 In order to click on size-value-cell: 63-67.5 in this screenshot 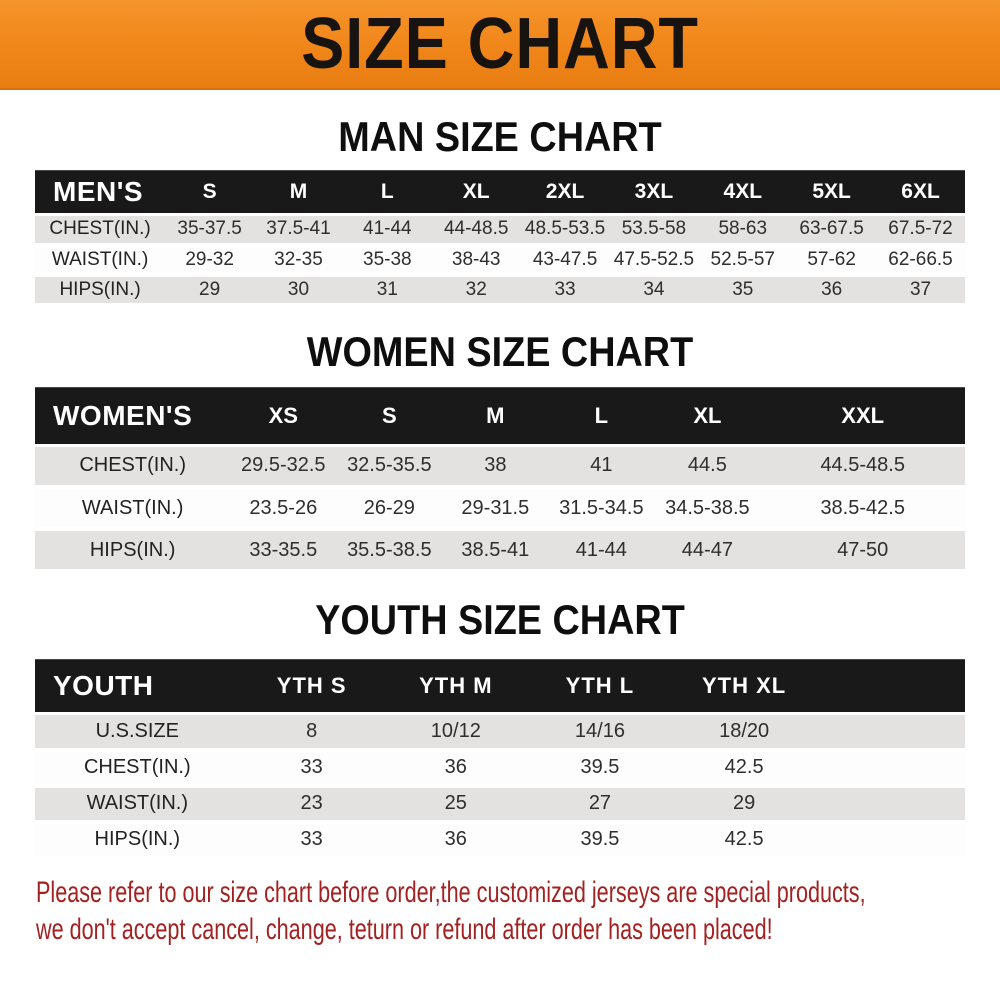, I will do `click(831, 229)`.